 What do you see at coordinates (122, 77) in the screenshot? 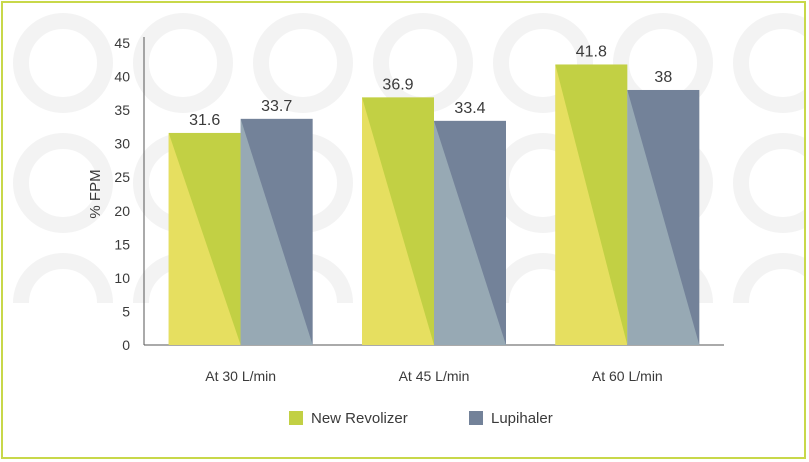
I see `y-tick-label: 40` at bounding box center [122, 77].